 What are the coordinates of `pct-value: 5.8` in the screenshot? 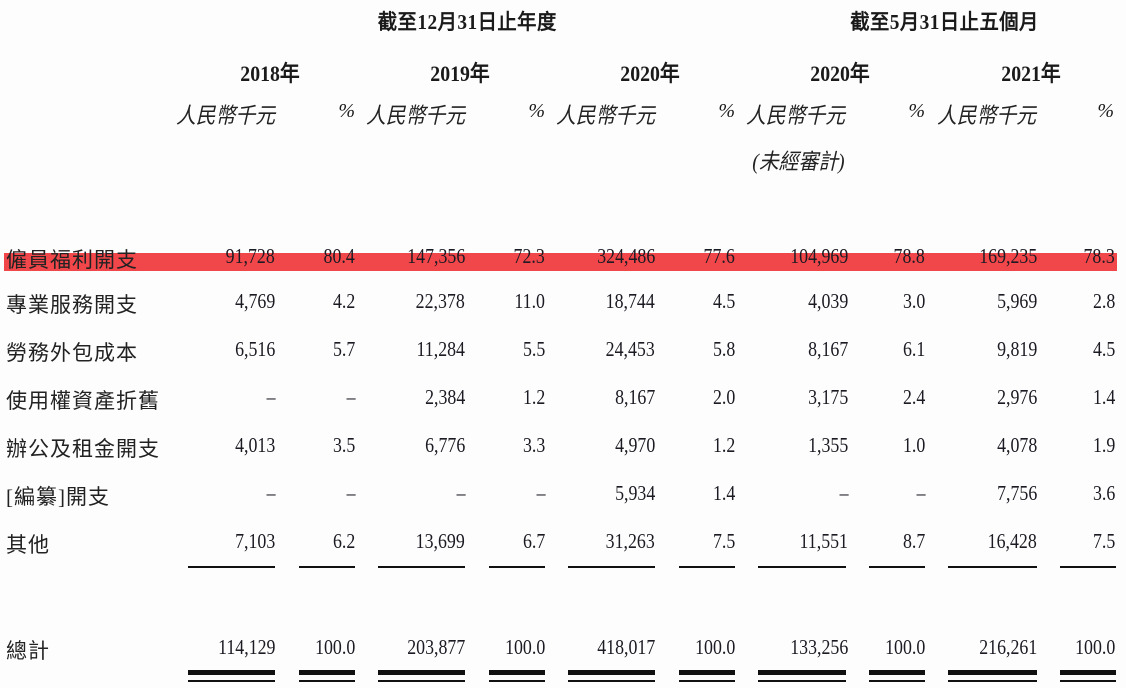 It's located at (723, 349).